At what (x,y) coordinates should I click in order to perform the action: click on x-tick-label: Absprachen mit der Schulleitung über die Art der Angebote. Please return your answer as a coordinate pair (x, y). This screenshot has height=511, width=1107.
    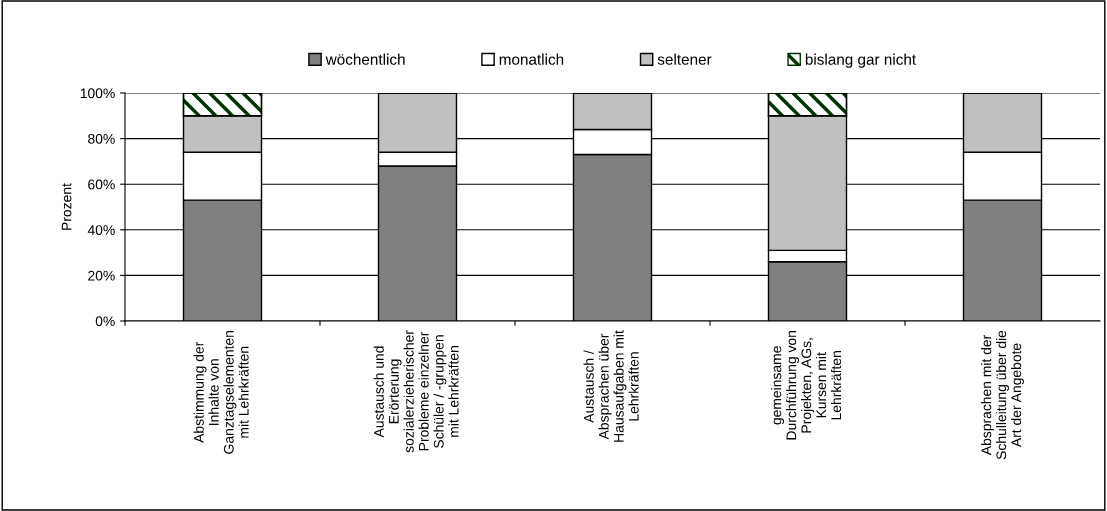
    Looking at the image, I should click on (1002, 395).